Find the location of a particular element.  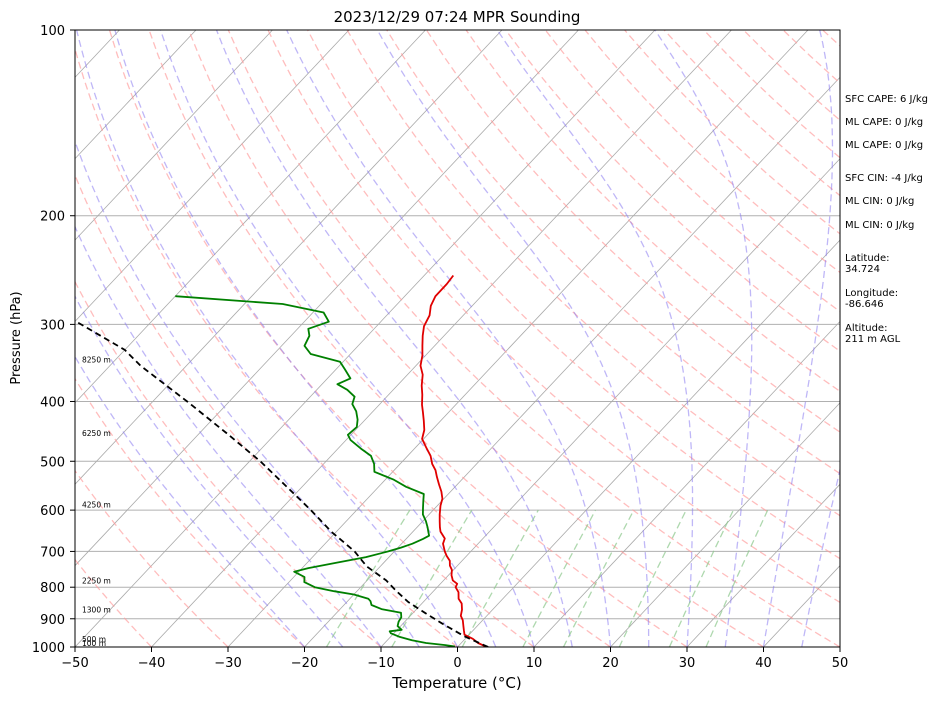

y-tick-label: 800 is located at coordinates (52, 588).